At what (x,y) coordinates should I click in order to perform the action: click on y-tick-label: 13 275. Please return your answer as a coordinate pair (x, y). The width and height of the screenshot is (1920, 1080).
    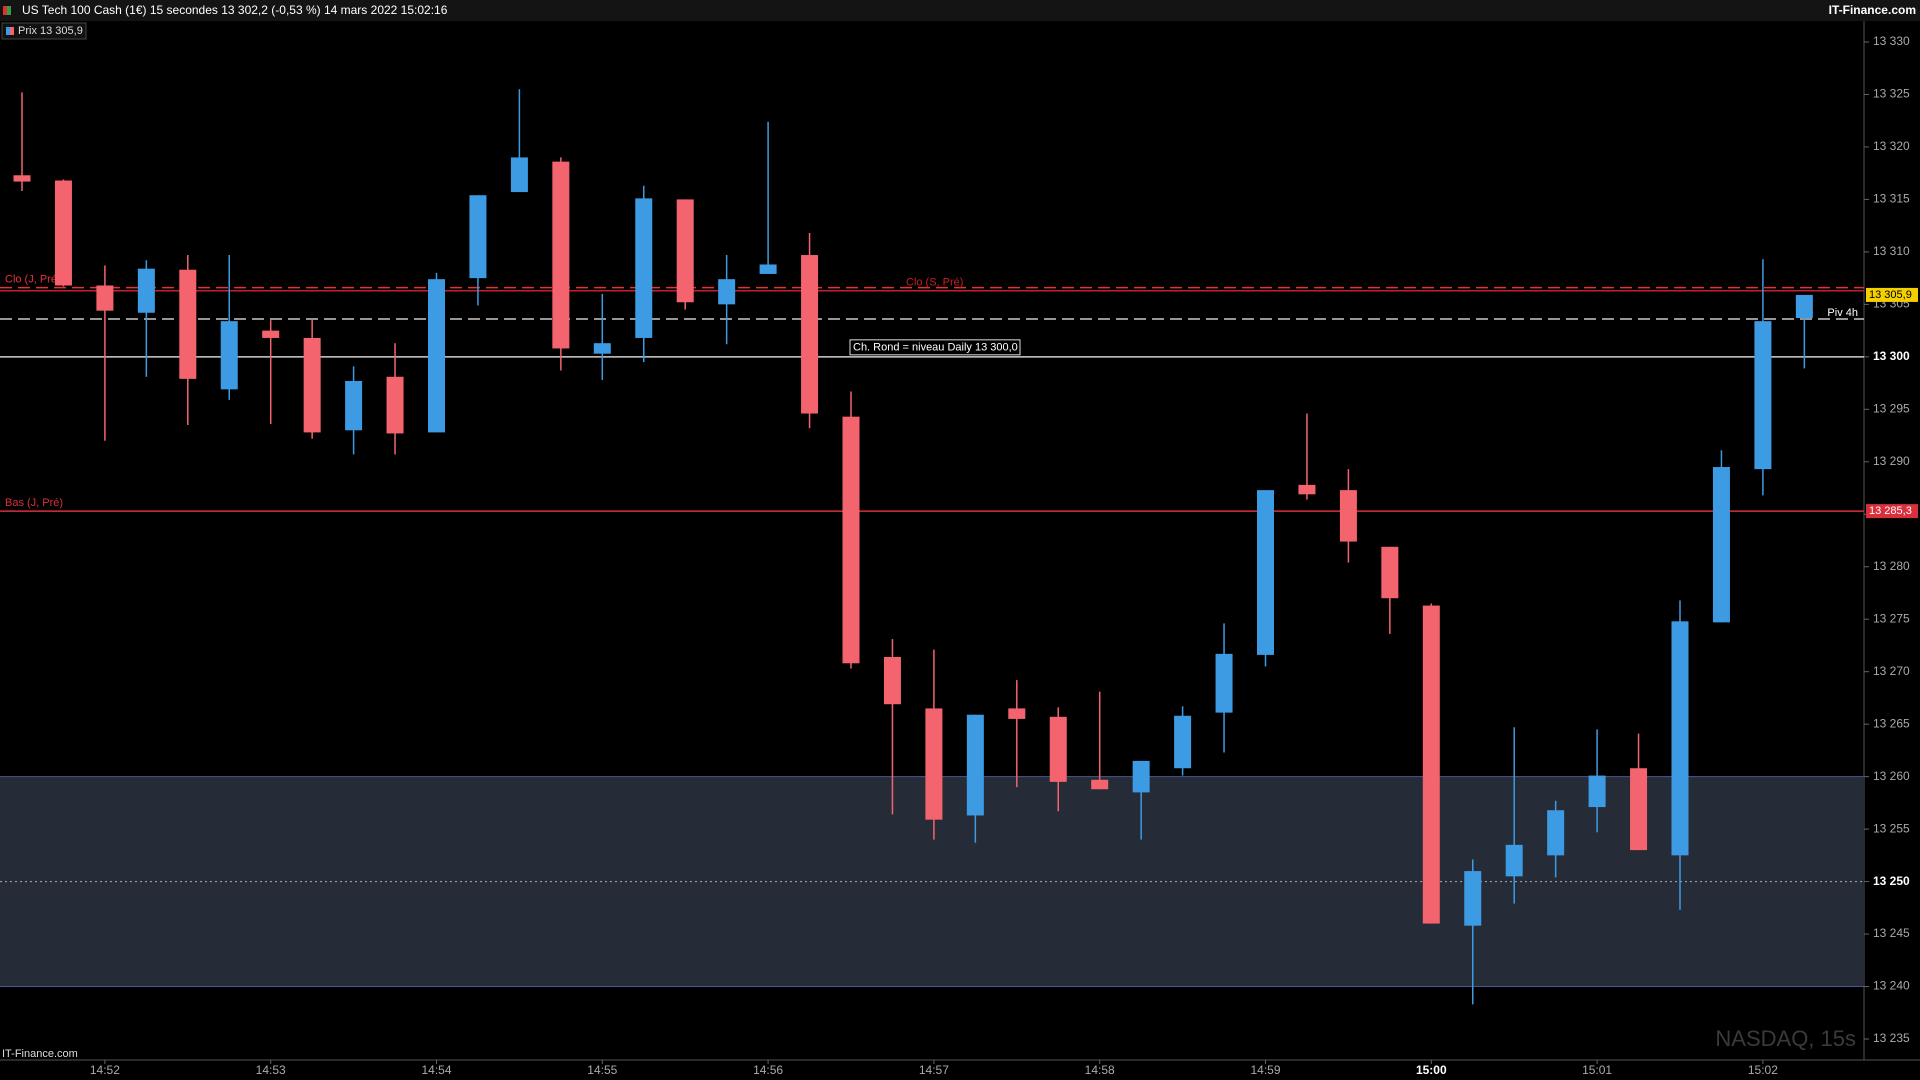
    Looking at the image, I should click on (1891, 618).